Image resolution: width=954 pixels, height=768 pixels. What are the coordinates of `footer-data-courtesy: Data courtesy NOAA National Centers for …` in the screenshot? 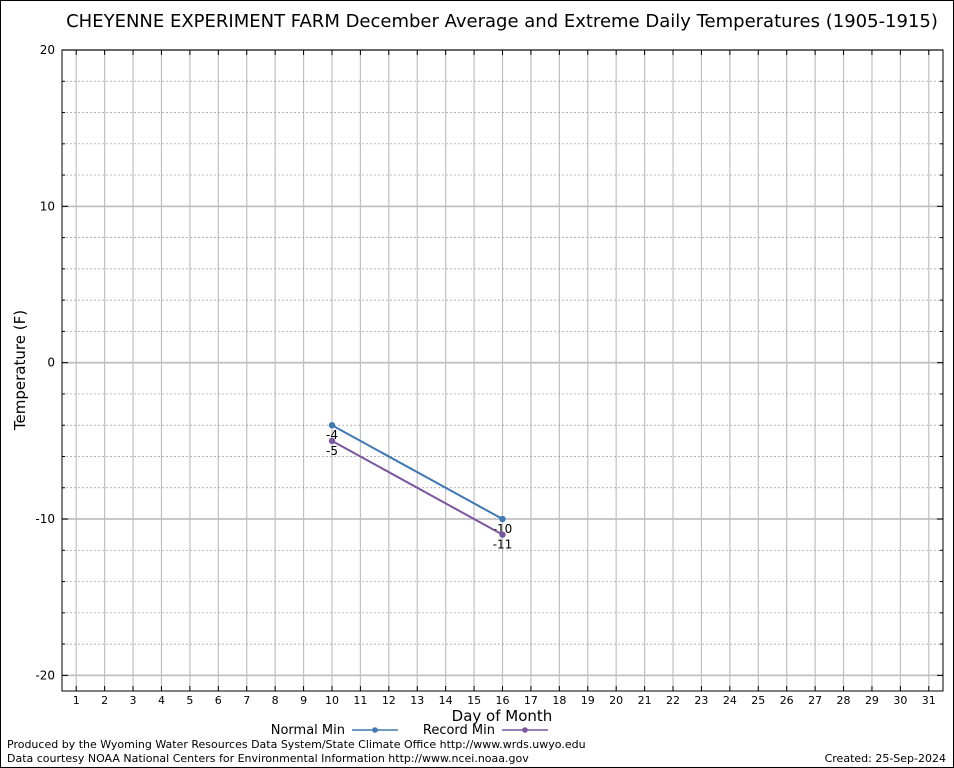 It's located at (268, 758).